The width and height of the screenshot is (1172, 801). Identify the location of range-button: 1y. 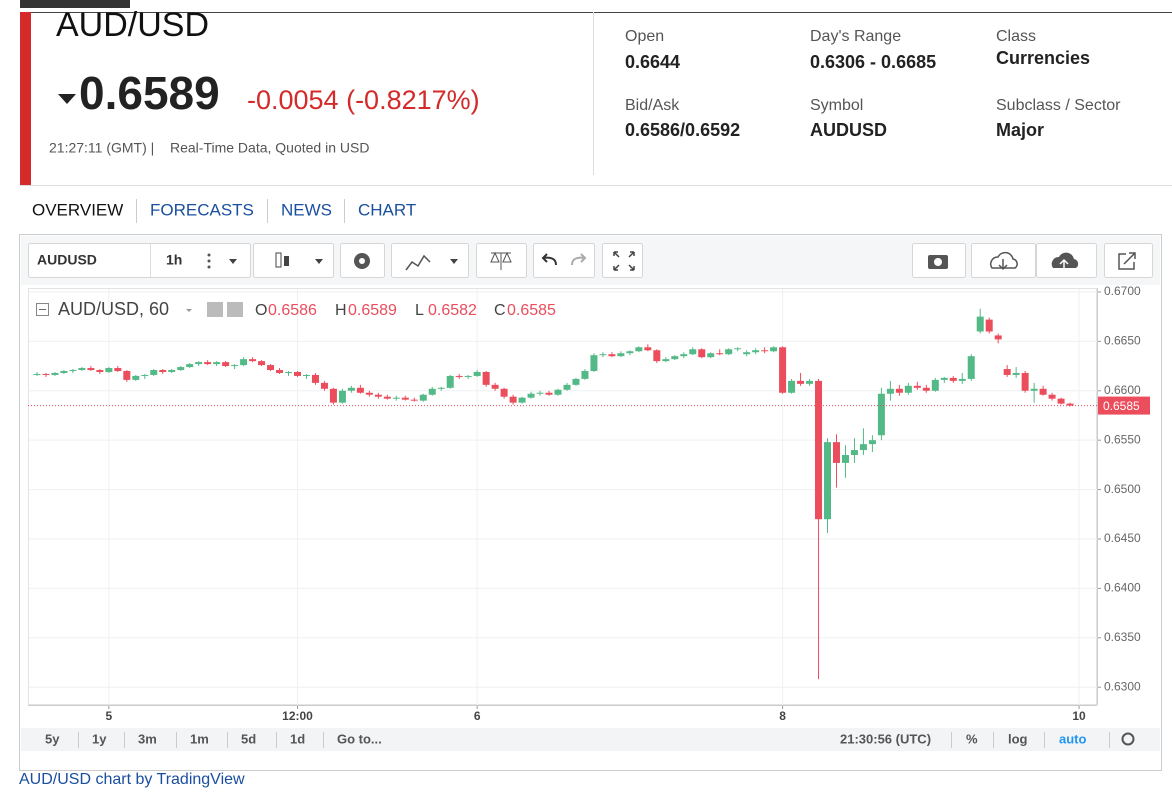
(99, 738).